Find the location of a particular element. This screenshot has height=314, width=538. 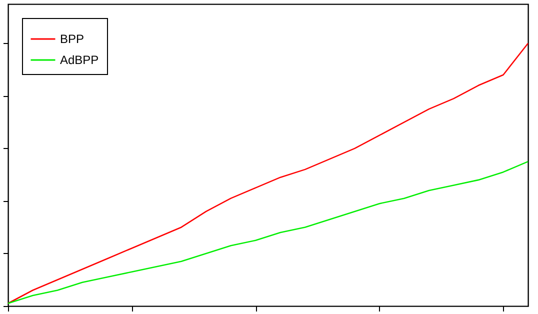

legend-label: AdBPP is located at coordinates (79, 60).